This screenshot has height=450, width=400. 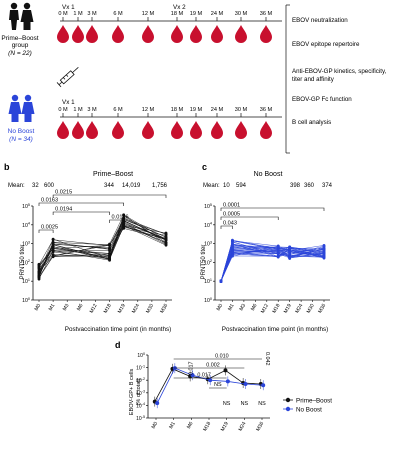 What do you see at coordinates (230, 224) in the screenshot?
I see `p-value: 0.043` at bounding box center [230, 224].